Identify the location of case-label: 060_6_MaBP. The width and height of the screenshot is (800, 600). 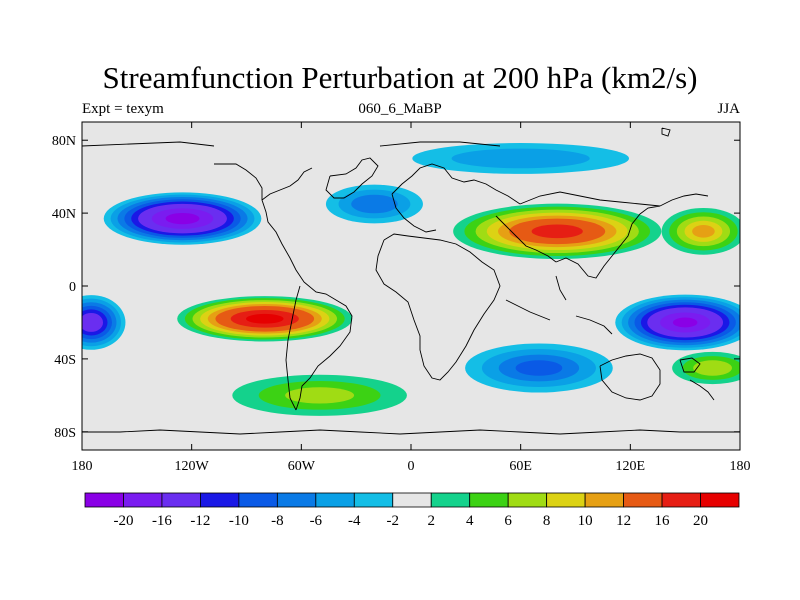
(400, 109).